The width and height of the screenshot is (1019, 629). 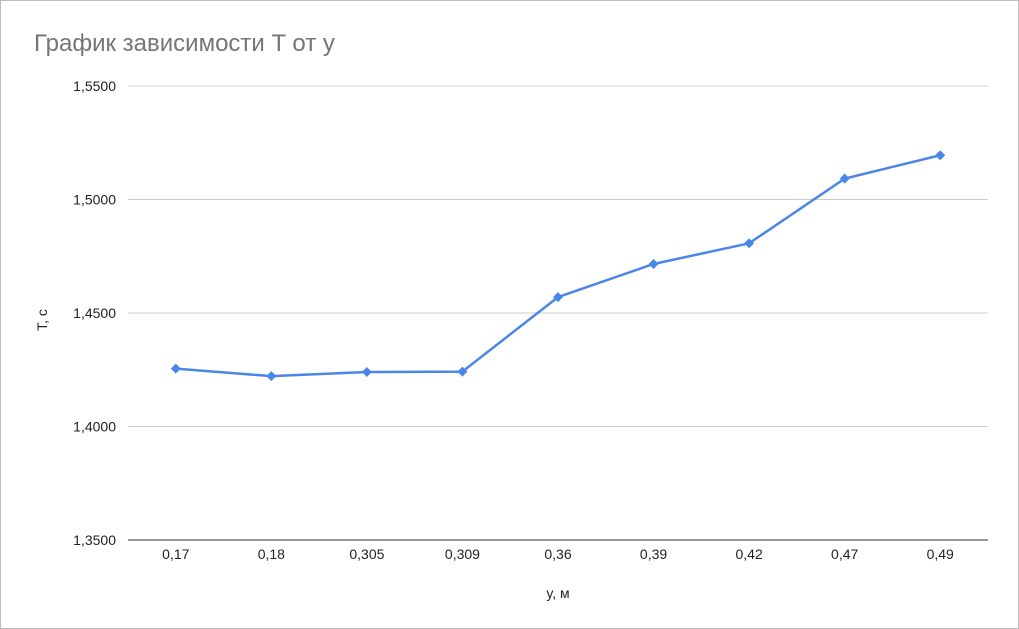 What do you see at coordinates (94, 200) in the screenshot?
I see `y-tick-label: 1,5000` at bounding box center [94, 200].